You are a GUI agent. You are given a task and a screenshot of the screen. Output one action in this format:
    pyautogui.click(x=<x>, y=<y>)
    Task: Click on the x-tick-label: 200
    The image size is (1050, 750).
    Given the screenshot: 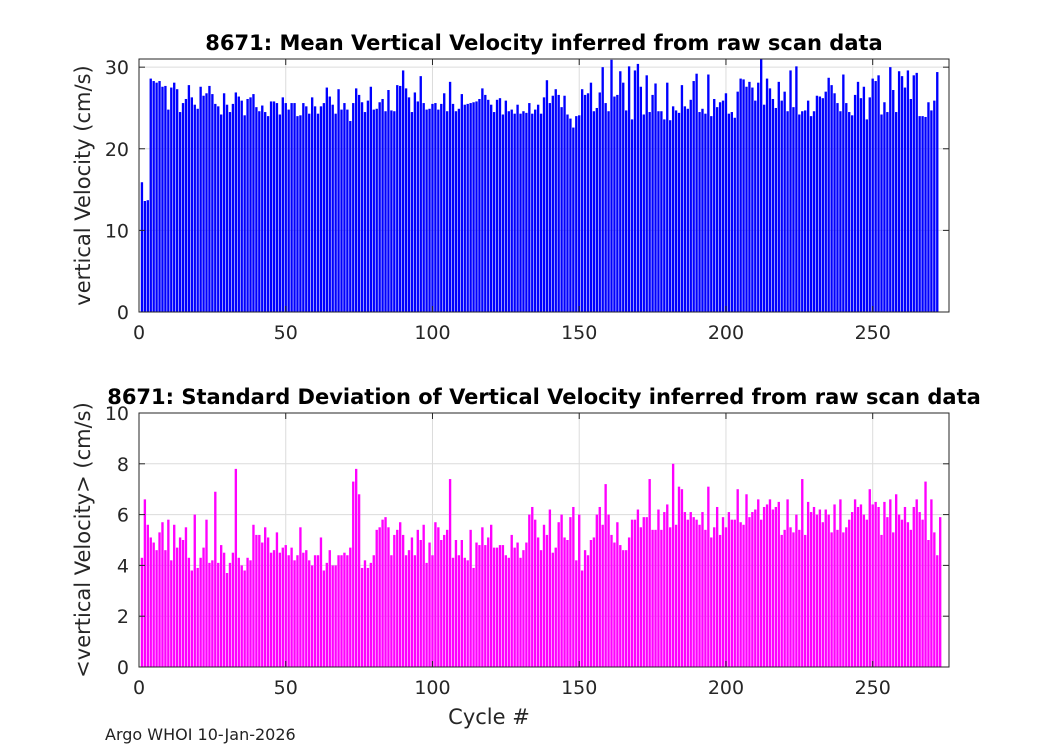 What is the action you would take?
    pyautogui.click(x=726, y=688)
    